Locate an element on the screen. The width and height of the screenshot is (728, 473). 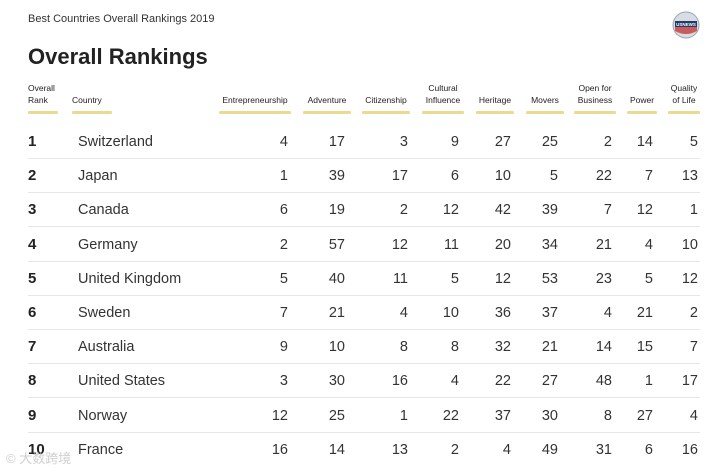
rank-cell: 4 is located at coordinates (32, 244).